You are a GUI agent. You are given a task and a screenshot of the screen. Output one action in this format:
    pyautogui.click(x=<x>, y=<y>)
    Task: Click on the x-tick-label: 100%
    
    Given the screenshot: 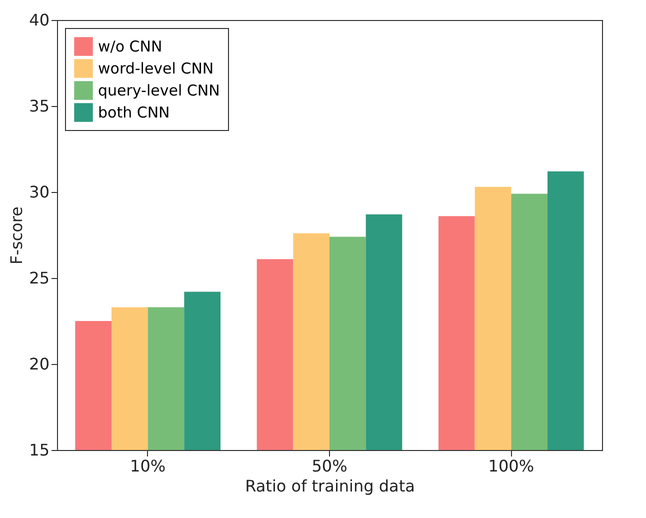 What is the action you would take?
    pyautogui.click(x=511, y=466)
    